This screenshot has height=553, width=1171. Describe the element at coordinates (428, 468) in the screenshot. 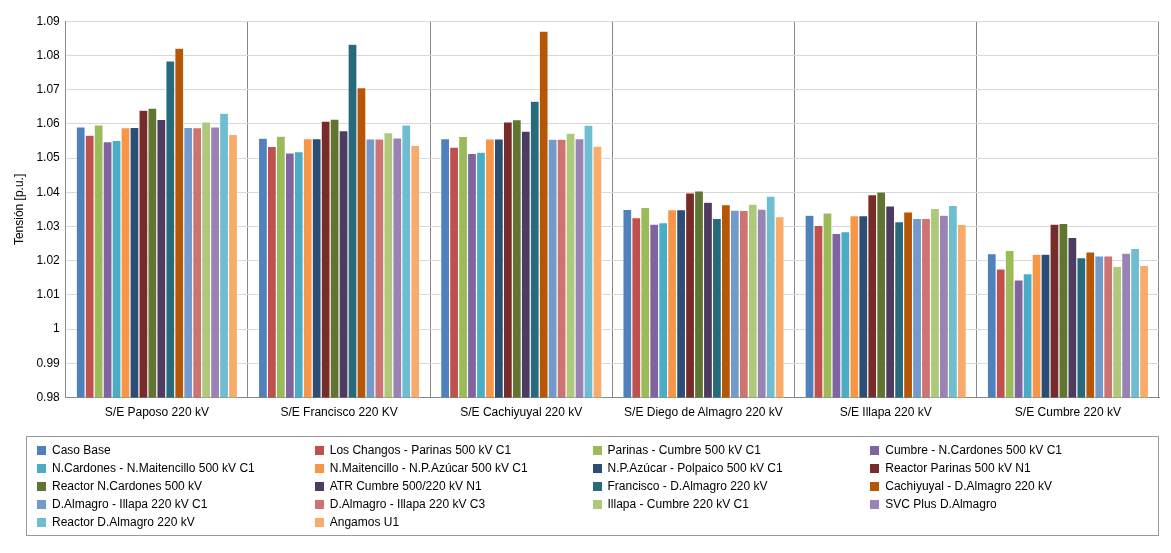

I see `legend-label: N.Maitencillo - N.P.Azúcar 500 kV C1` at that location.